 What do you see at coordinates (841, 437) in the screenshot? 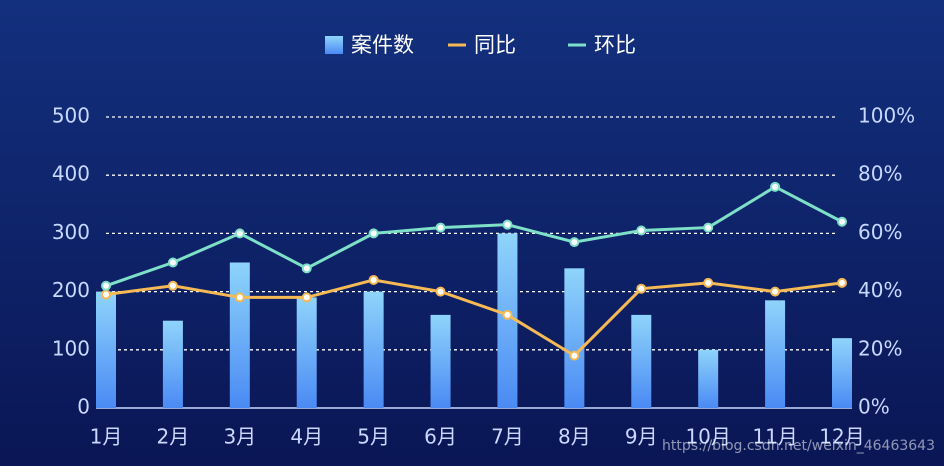
I see `x-tick-label: 12月` at bounding box center [841, 437].